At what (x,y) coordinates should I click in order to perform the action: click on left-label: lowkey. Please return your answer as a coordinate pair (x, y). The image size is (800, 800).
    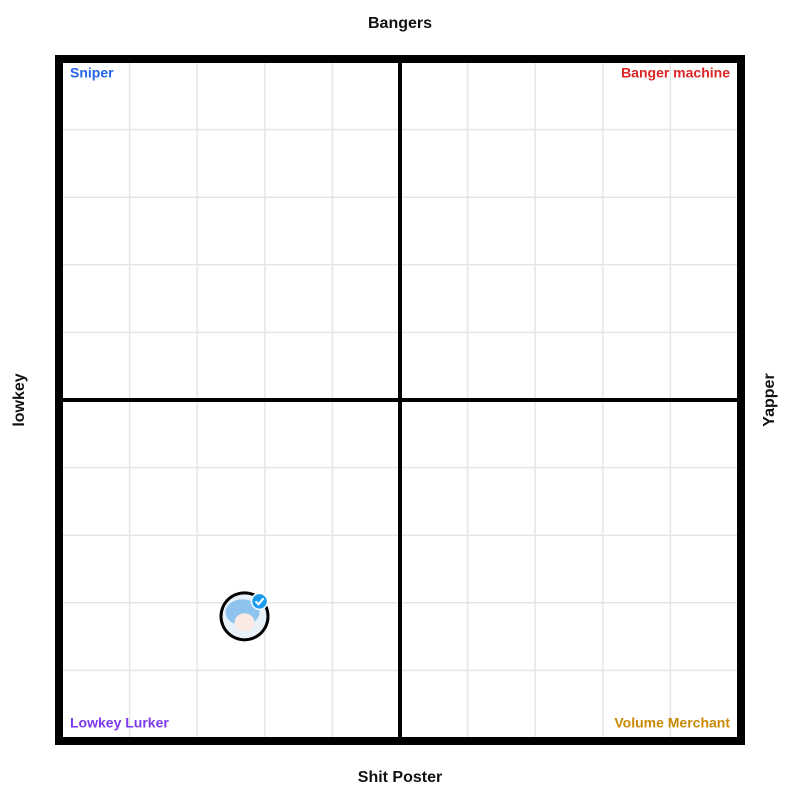
    Looking at the image, I should click on (19, 399).